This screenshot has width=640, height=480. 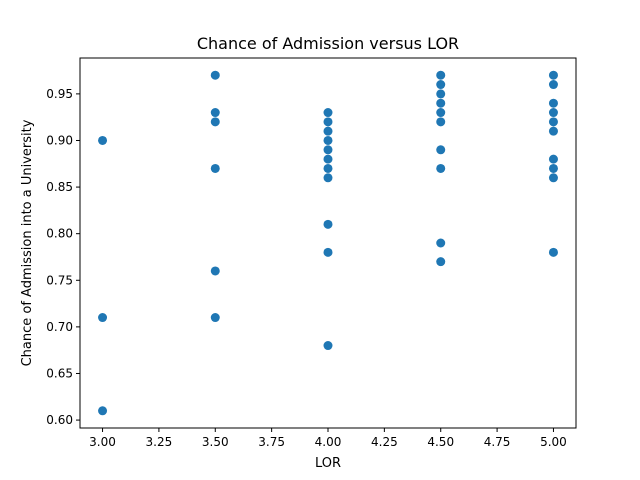 I want to click on y-axis-label: Chance of Admission into a University, so click(x=27, y=242).